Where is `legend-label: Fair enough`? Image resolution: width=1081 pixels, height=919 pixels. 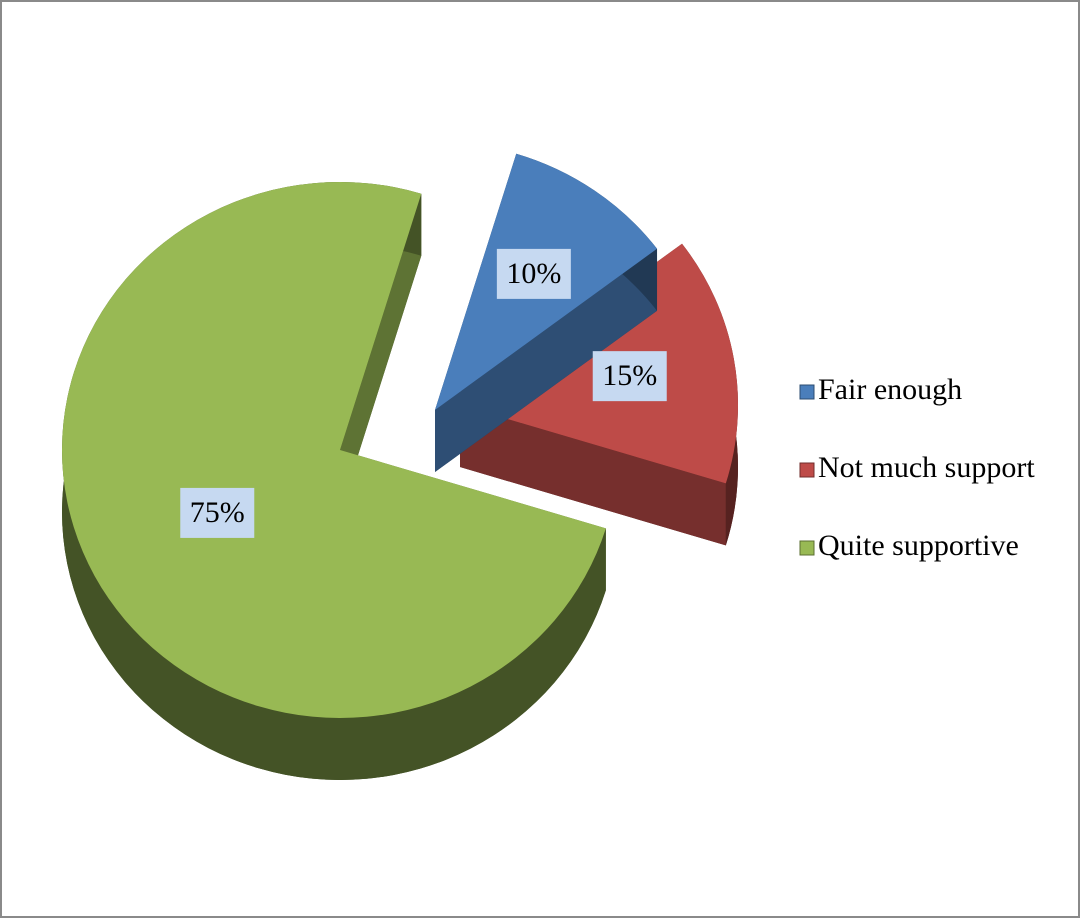 legend-label: Fair enough is located at coordinates (890, 389).